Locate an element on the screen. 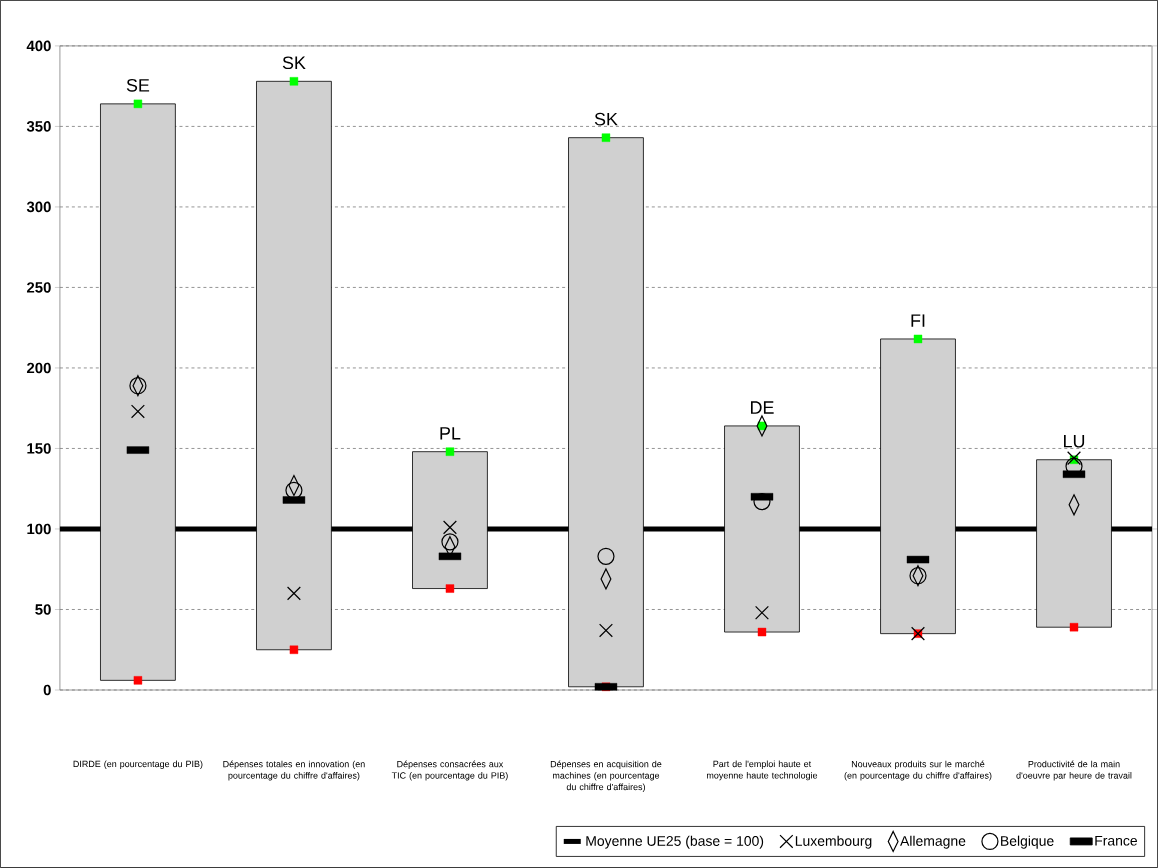 This screenshot has height=868, width=1158. y-tick-label: 300 is located at coordinates (38, 207).